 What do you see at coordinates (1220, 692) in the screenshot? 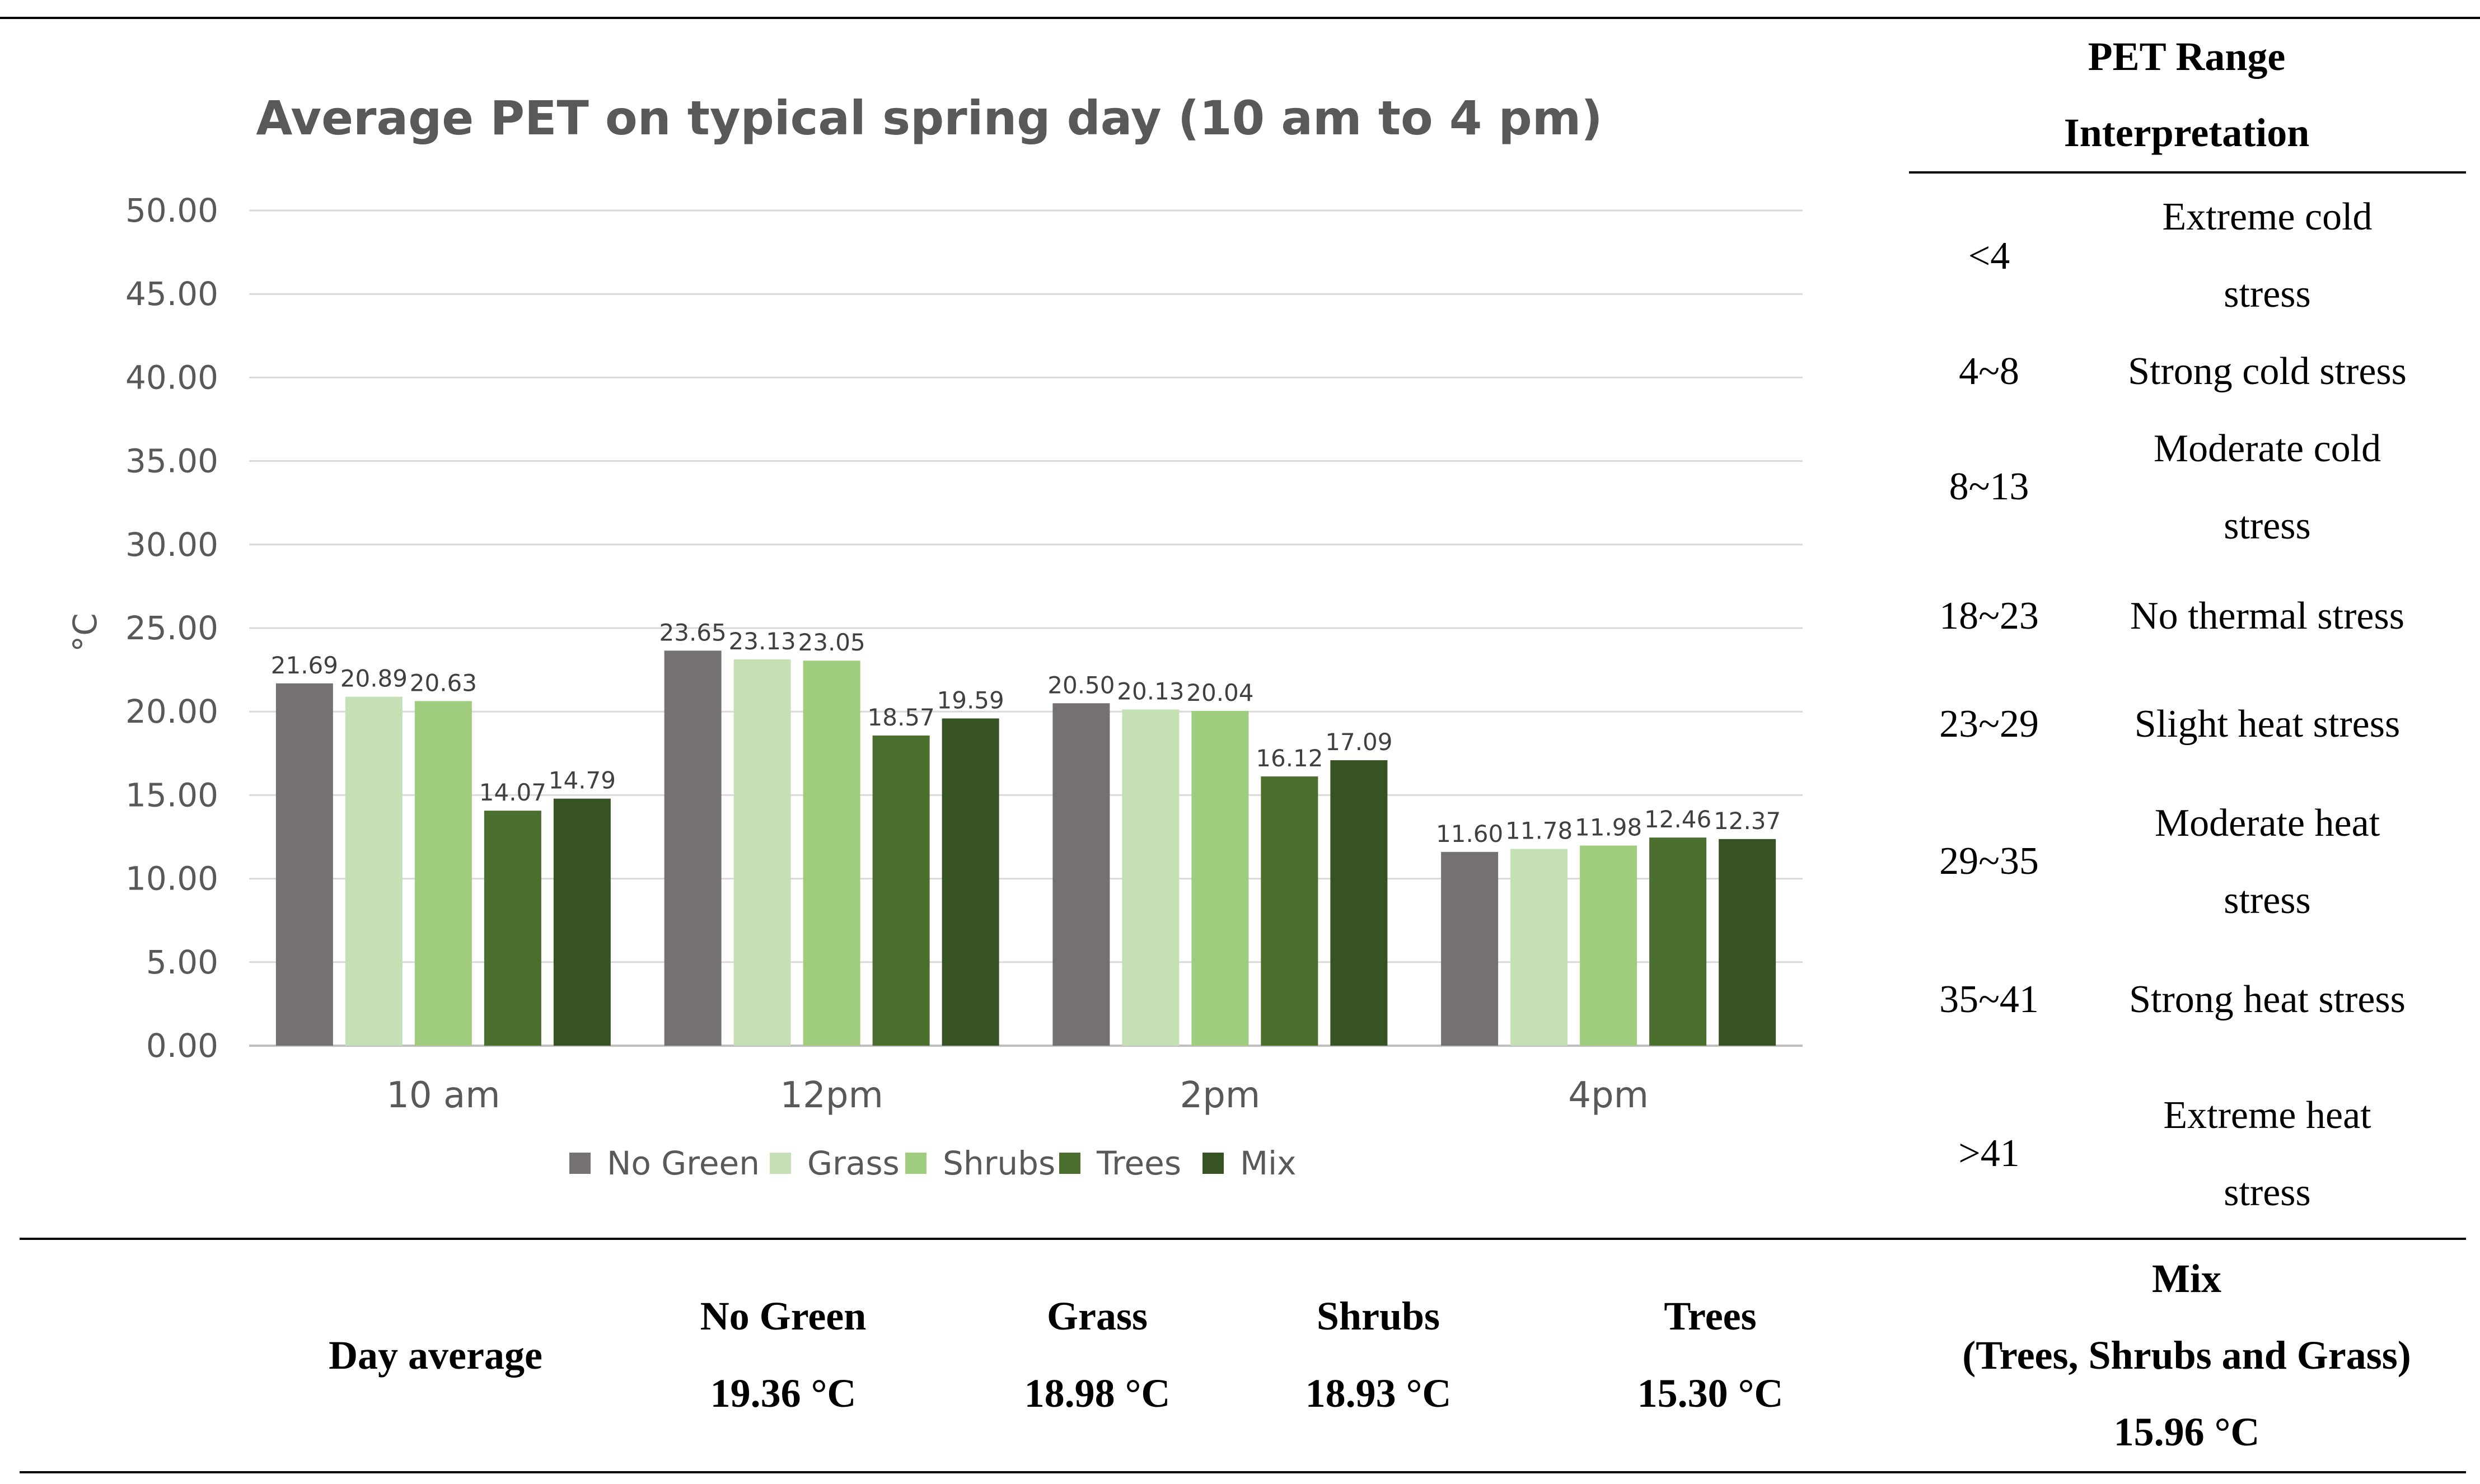
I see `data-label: 20.04` at bounding box center [1220, 692].